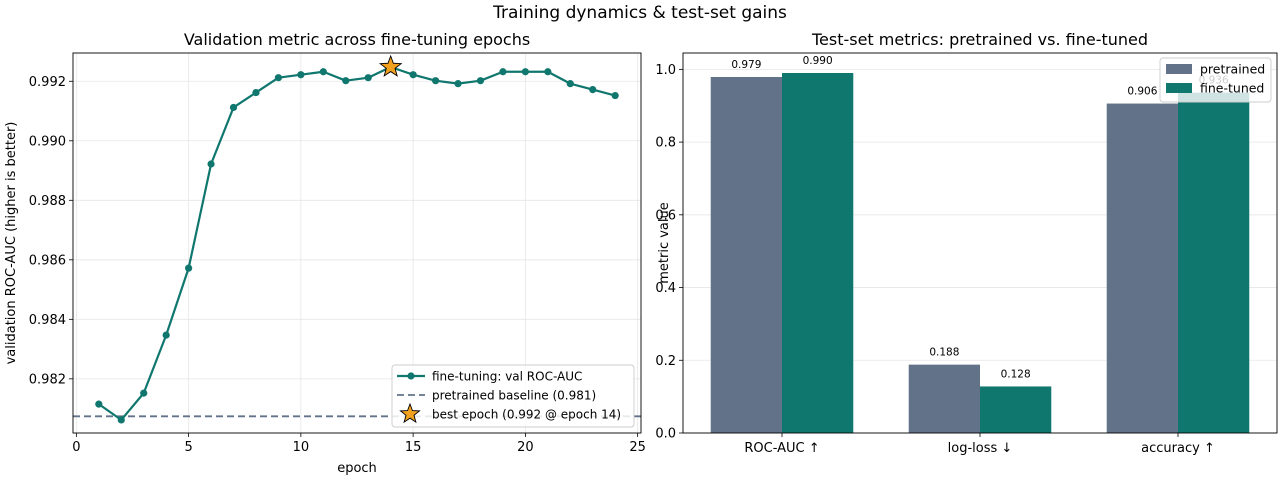 The height and width of the screenshot is (480, 1280). Describe the element at coordinates (47, 201) in the screenshot. I see `y-tick-label: 0.988` at that location.